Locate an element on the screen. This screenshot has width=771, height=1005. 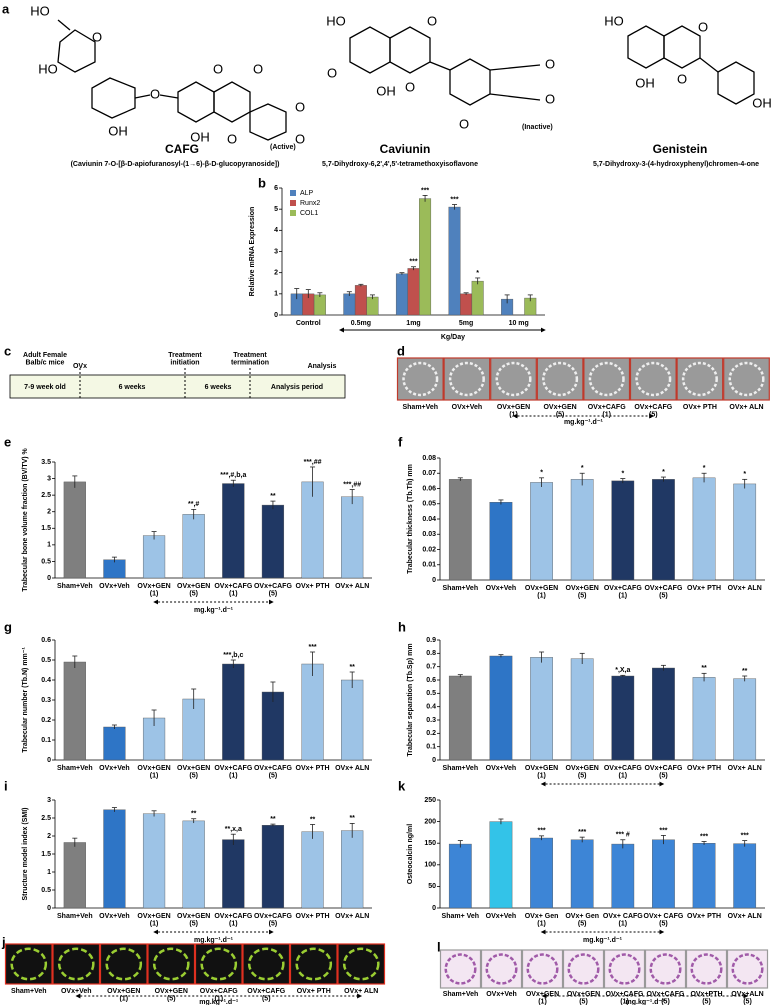
y-tick-label: 1 is located at coordinates (276, 294).